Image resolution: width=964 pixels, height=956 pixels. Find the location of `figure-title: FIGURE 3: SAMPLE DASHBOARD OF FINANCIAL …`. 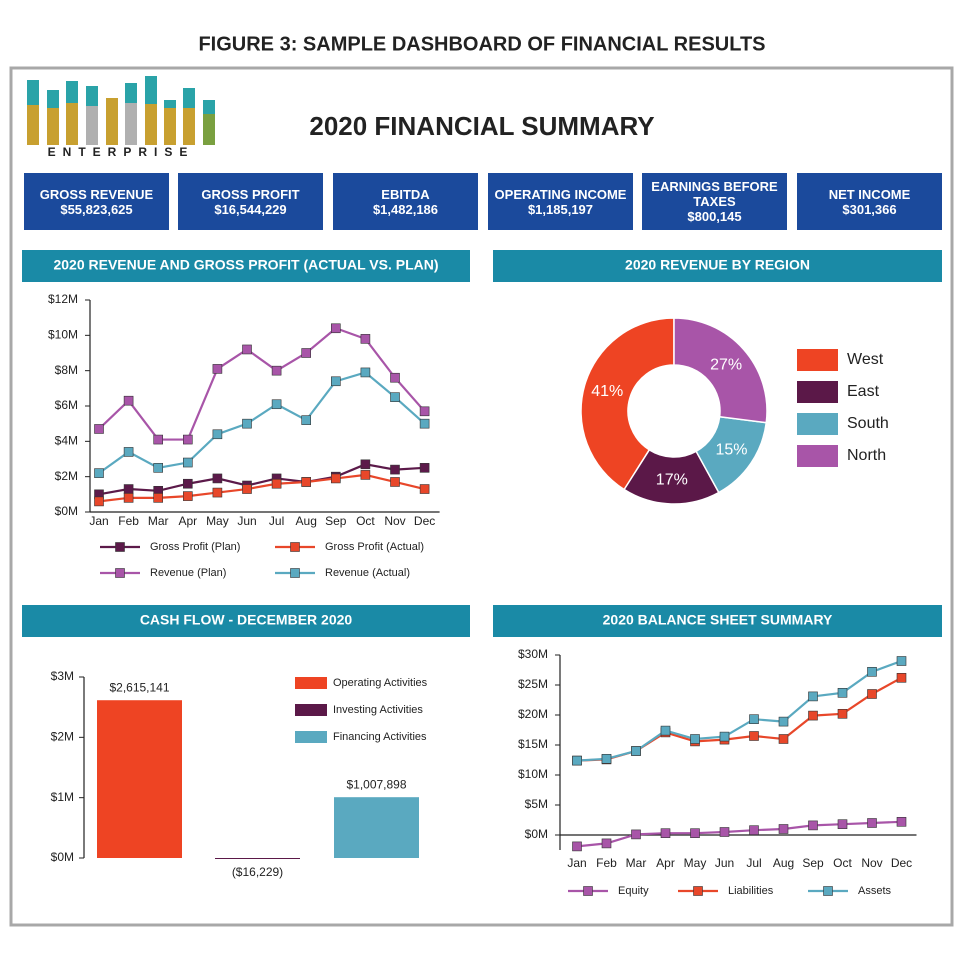

figure-title: FIGURE 3: SAMPLE DASHBOARD OF FINANCIAL … is located at coordinates (481, 44).